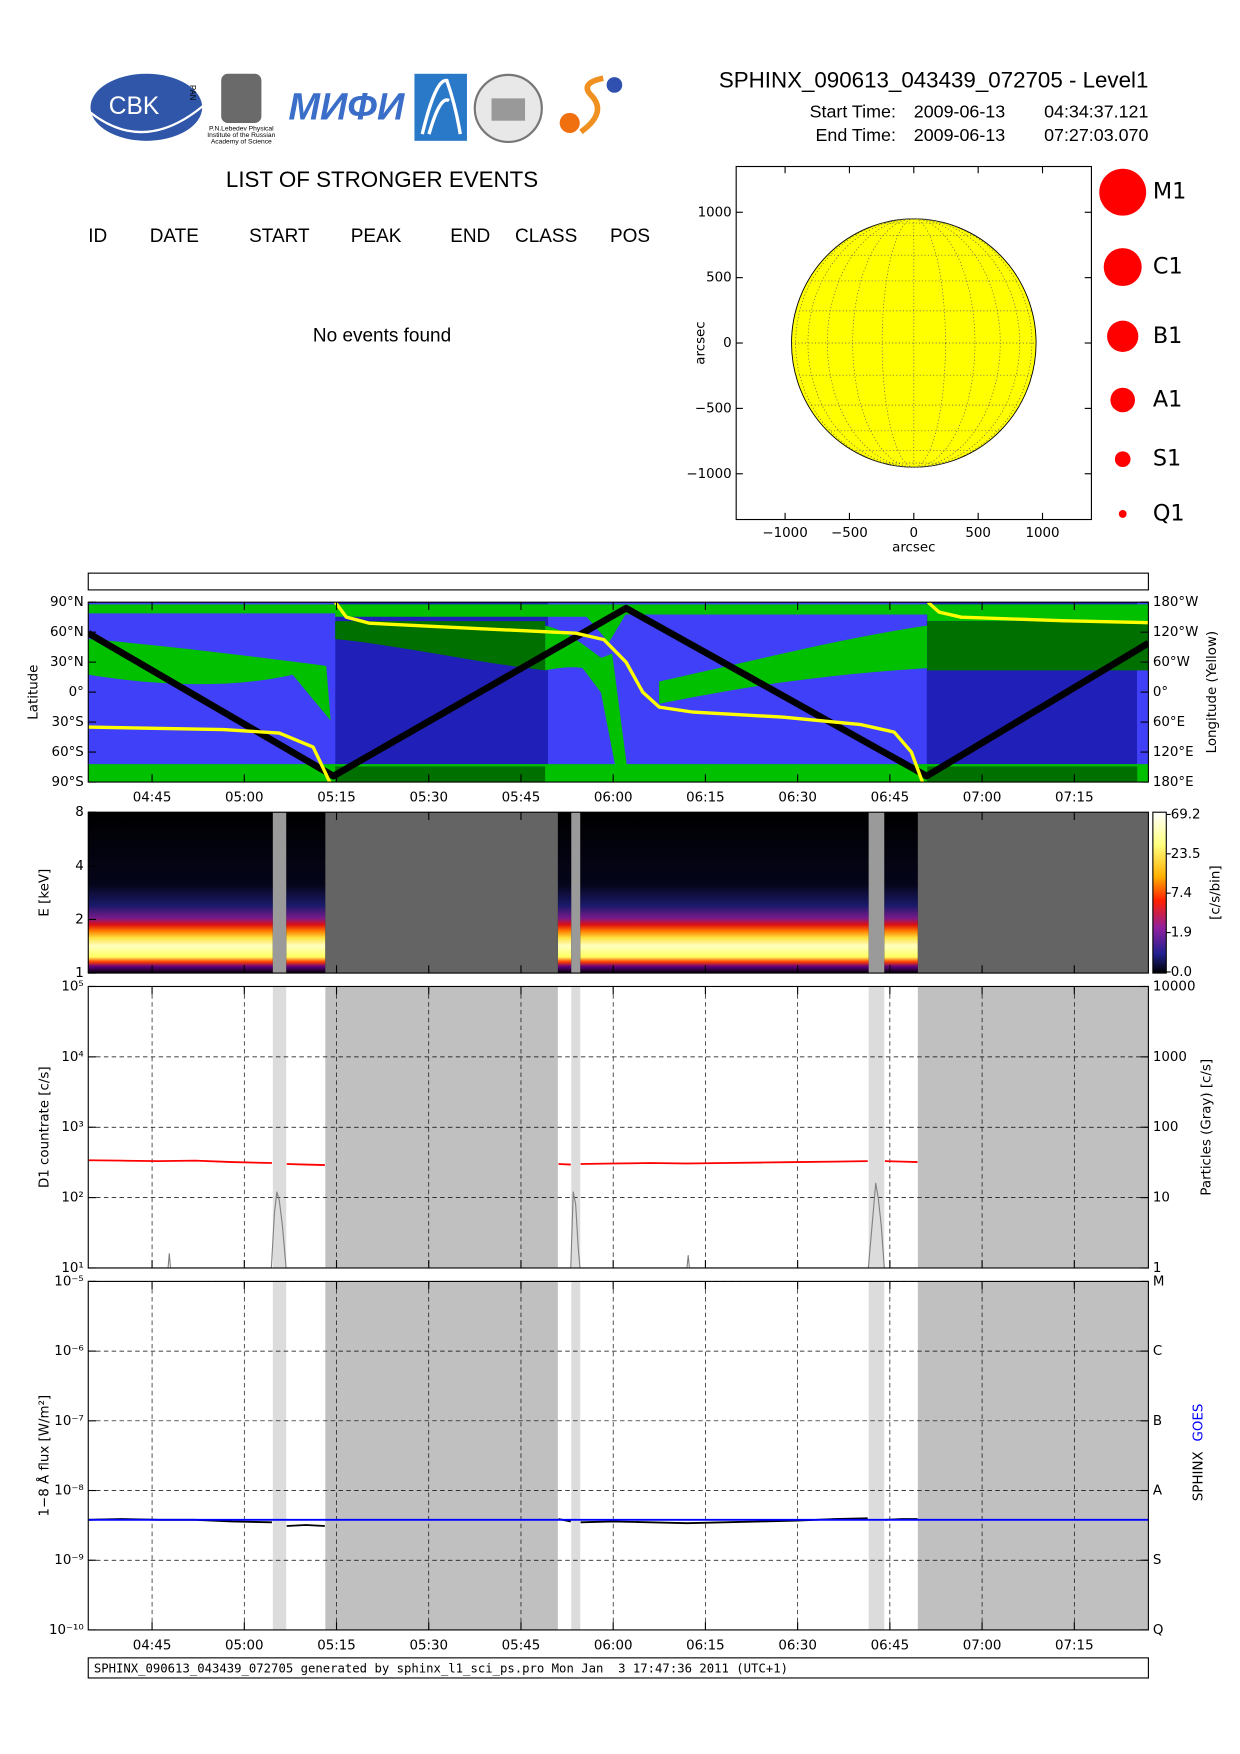 The width and height of the screenshot is (1240, 1754). Describe the element at coordinates (1186, 814) in the screenshot. I see `colorbar-label: 69.2` at that location.